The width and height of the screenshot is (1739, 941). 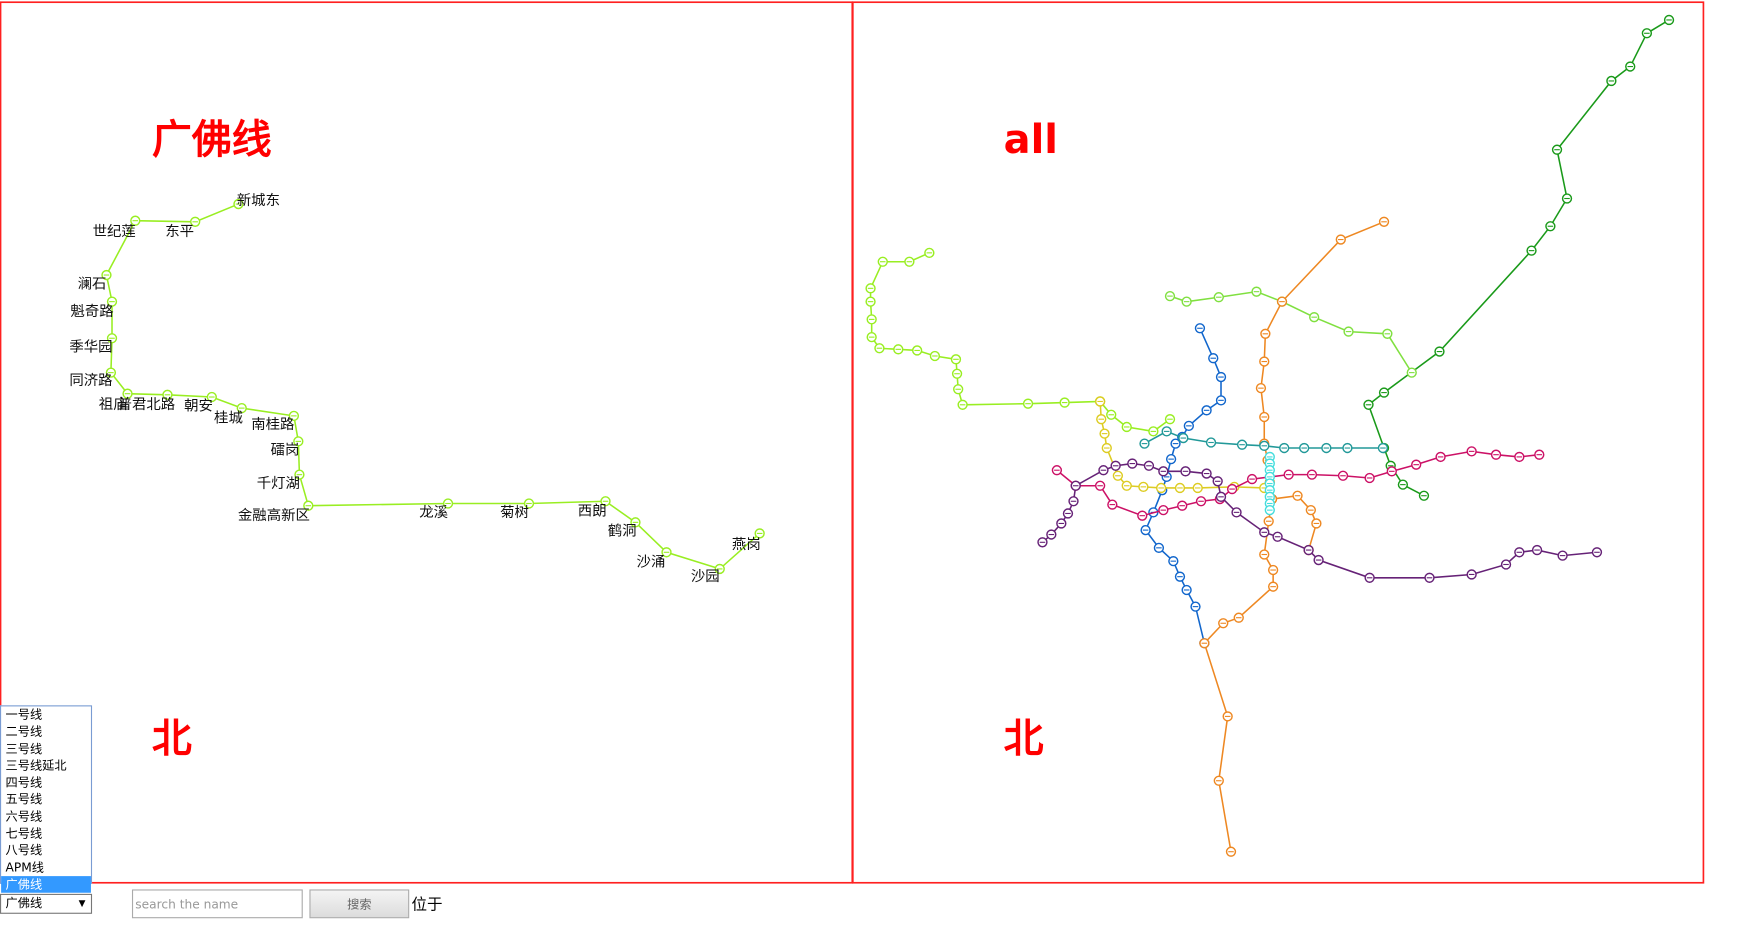 I want to click on left-title: 广佛线, so click(x=212, y=140).